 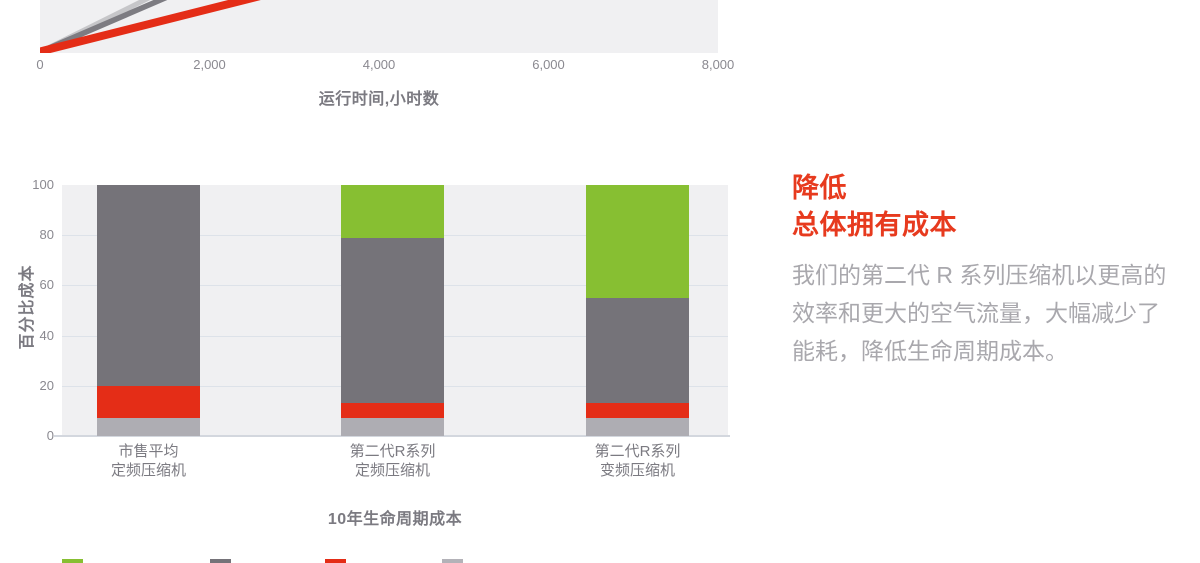 I want to click on line-series, so click(x=150, y=26).